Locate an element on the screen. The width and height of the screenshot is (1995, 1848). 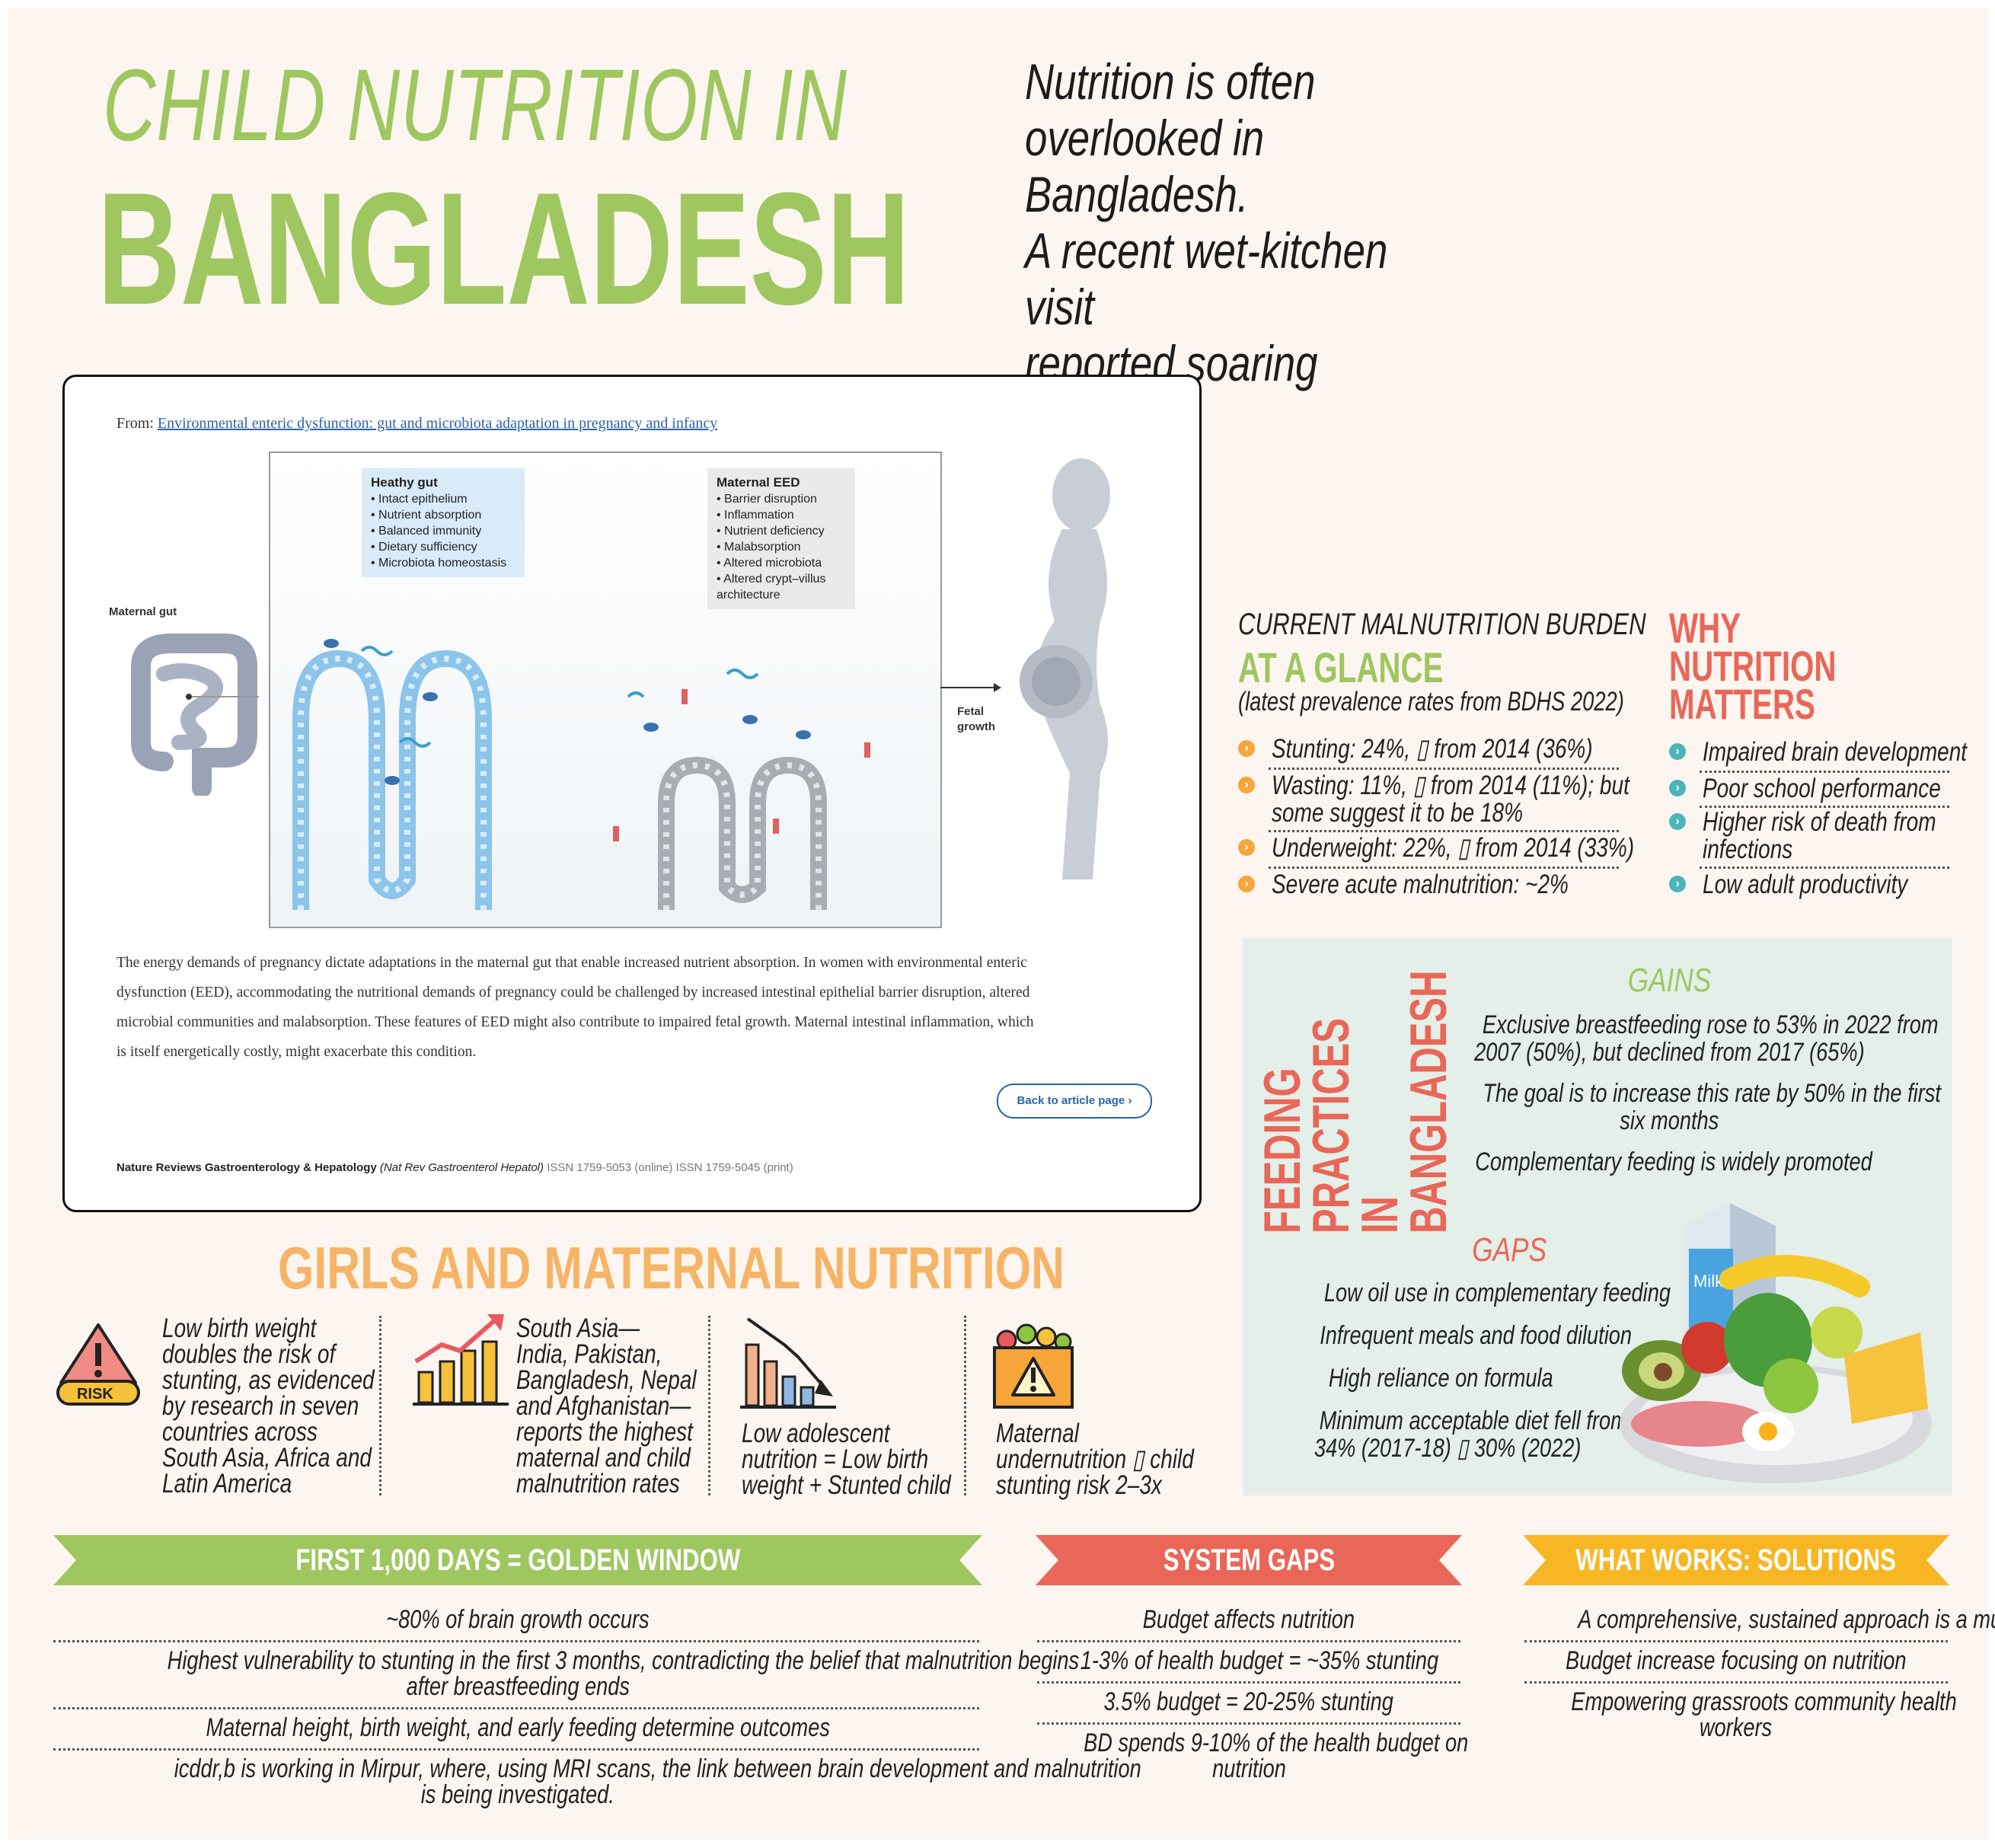
gaps-text: Infrequent meals and food dilution is located at coordinates (1476, 1335).